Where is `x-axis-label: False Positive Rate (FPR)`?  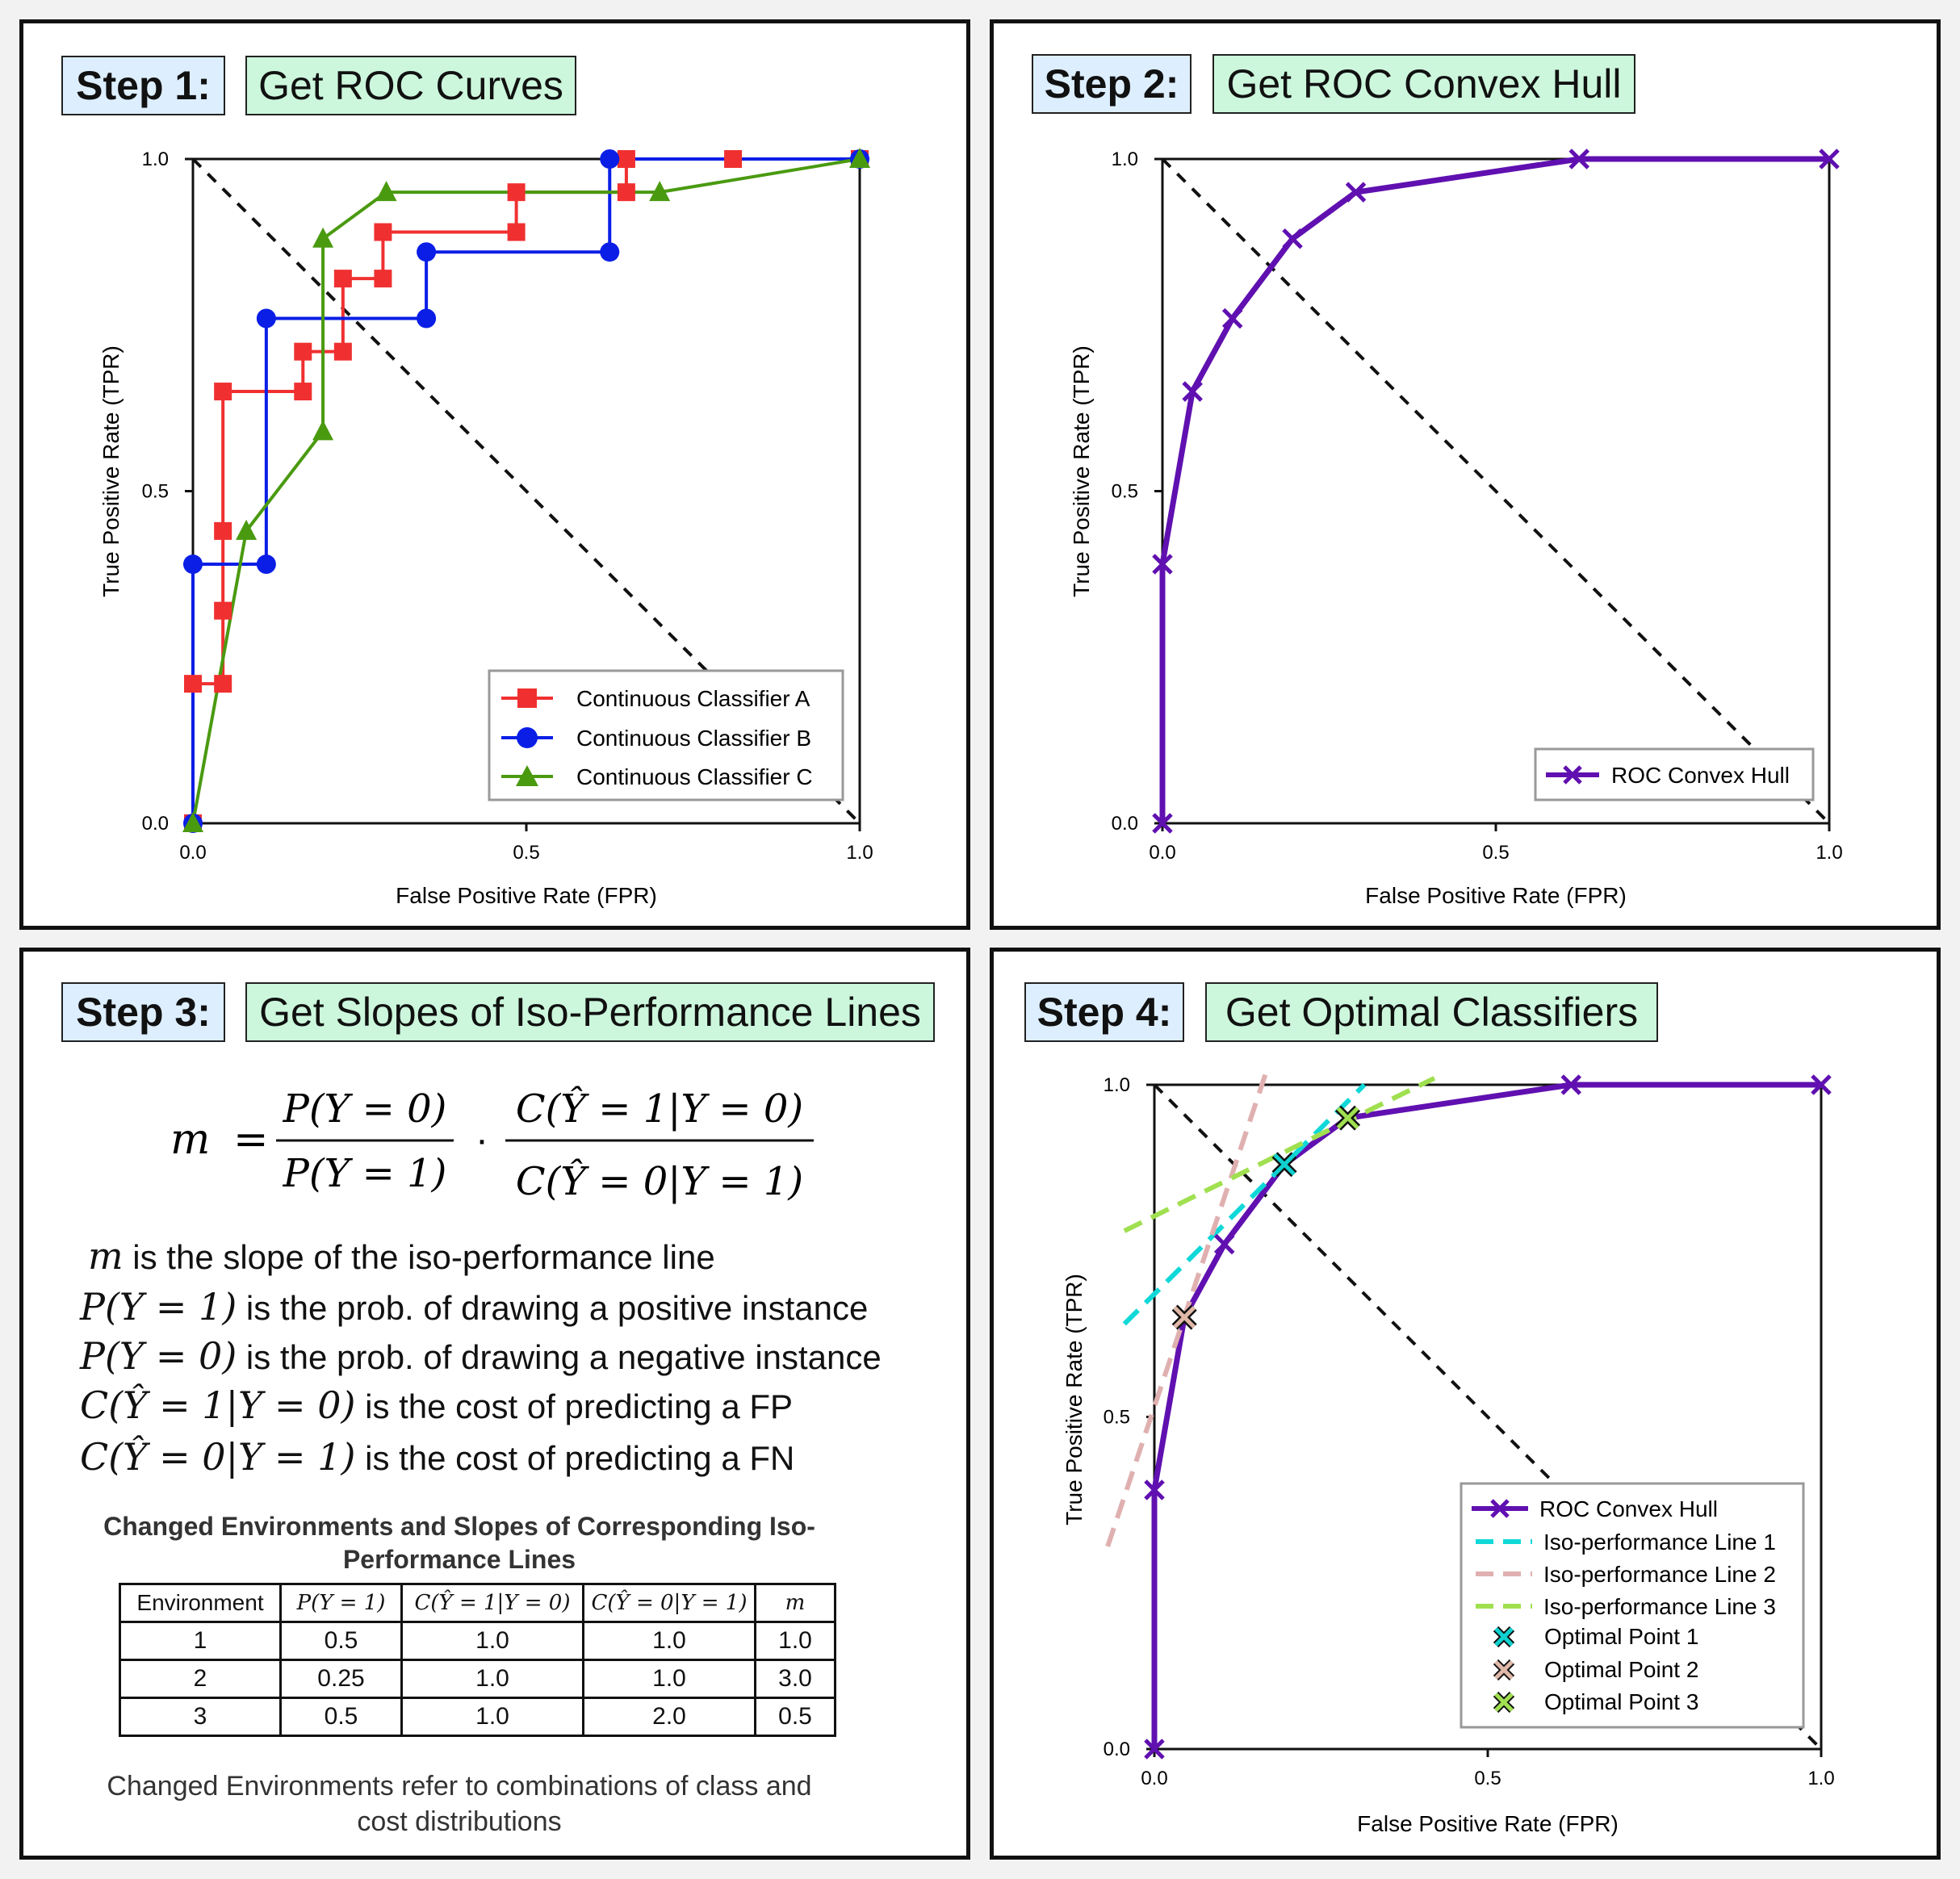
x-axis-label: False Positive Rate (FPR) is located at coordinates (1496, 896).